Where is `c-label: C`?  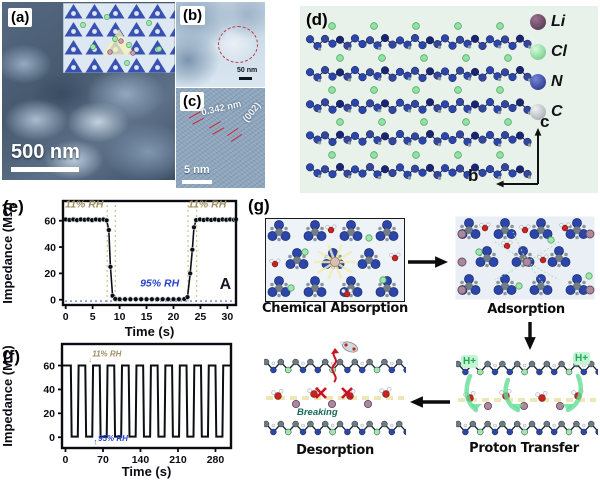
c-label: C is located at coordinates (557, 111).